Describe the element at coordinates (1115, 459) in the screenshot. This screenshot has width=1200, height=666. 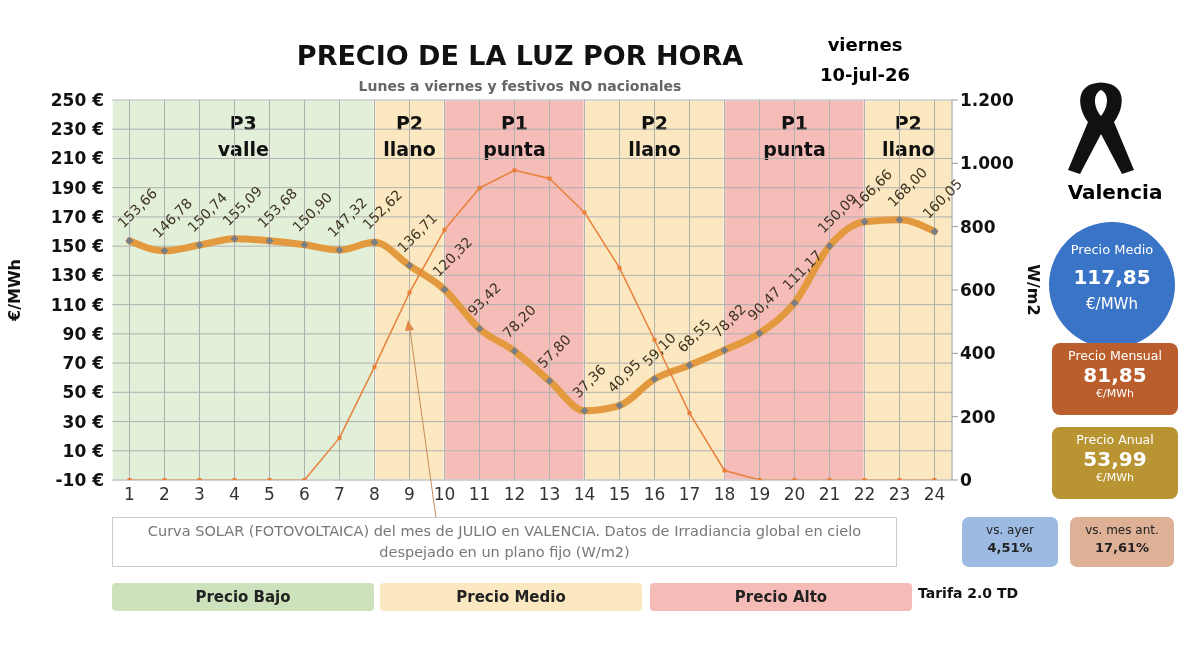
I see `text: 53,99` at that location.